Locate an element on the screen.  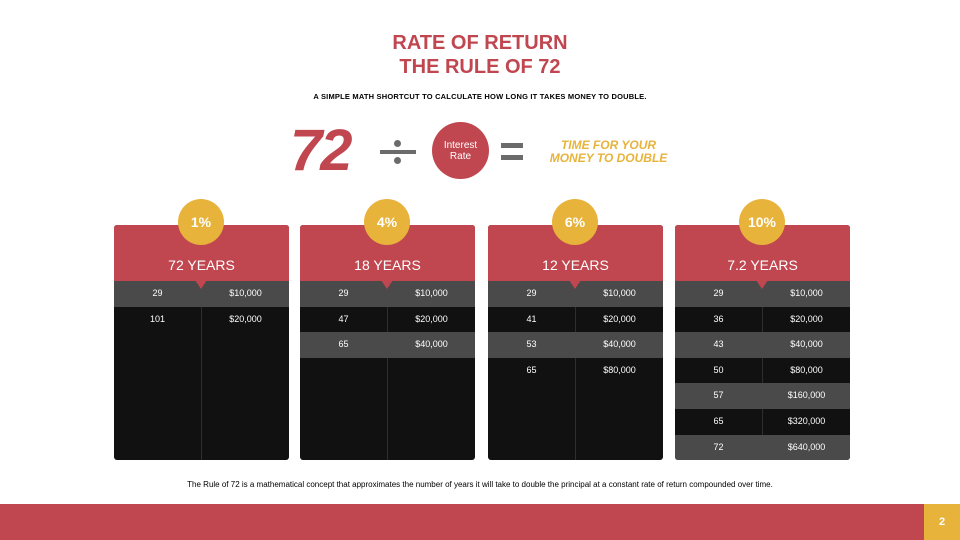
rate-badge: 4% is located at coordinates (387, 222).